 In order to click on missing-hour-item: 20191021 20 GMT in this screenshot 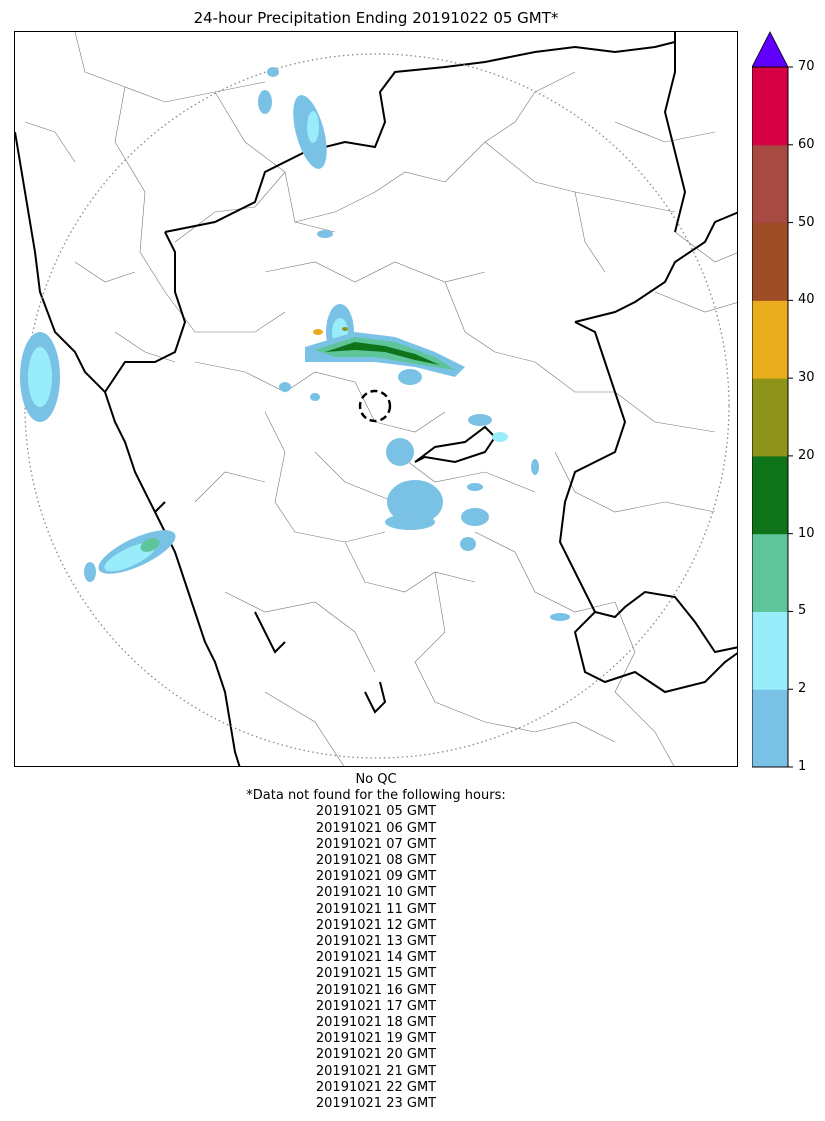, I will do `click(376, 1055)`.